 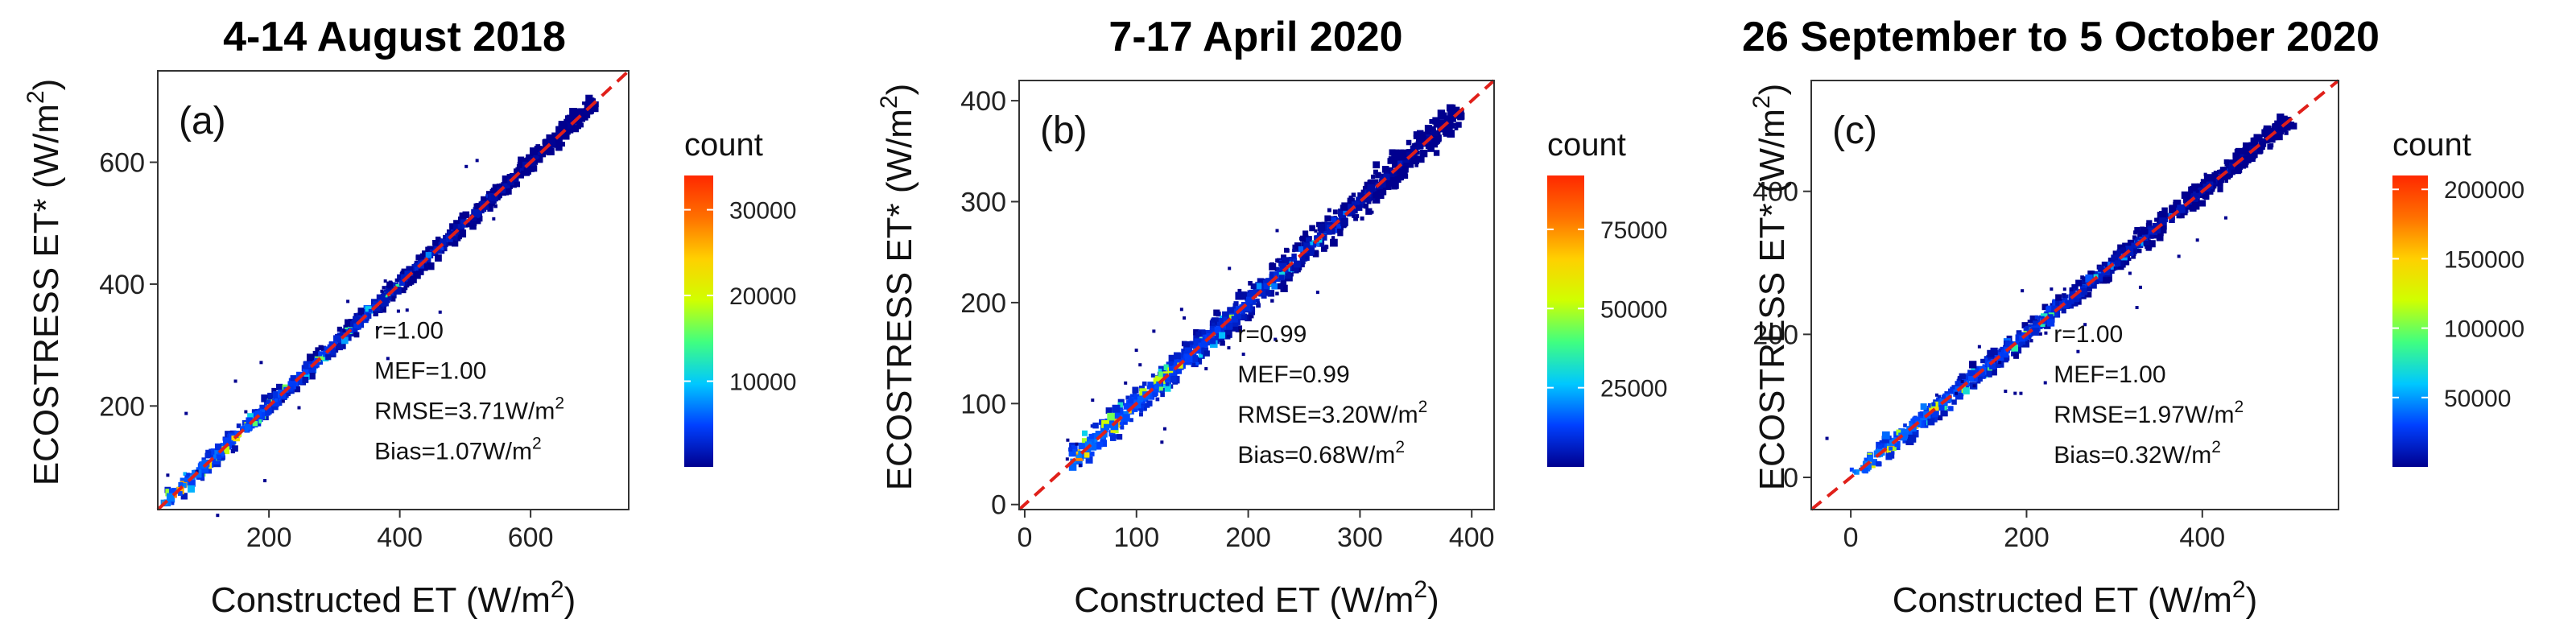 What do you see at coordinates (1633, 231) in the screenshot?
I see `colorbar-tick-label: 75000` at bounding box center [1633, 231].